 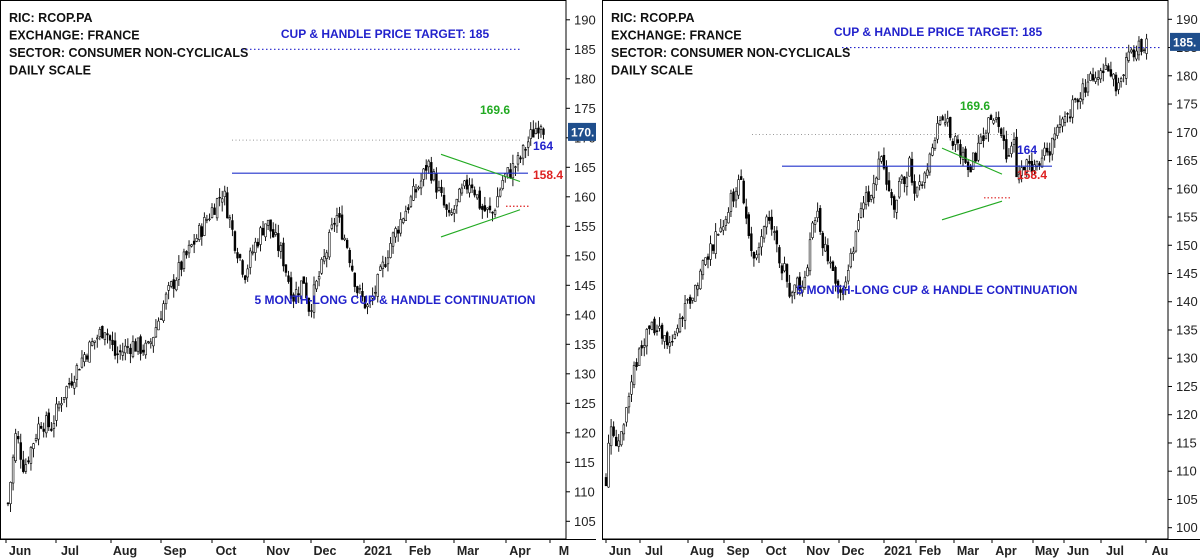 What do you see at coordinates (1006, 551) in the screenshot?
I see `x-tick-label: Apr` at bounding box center [1006, 551].